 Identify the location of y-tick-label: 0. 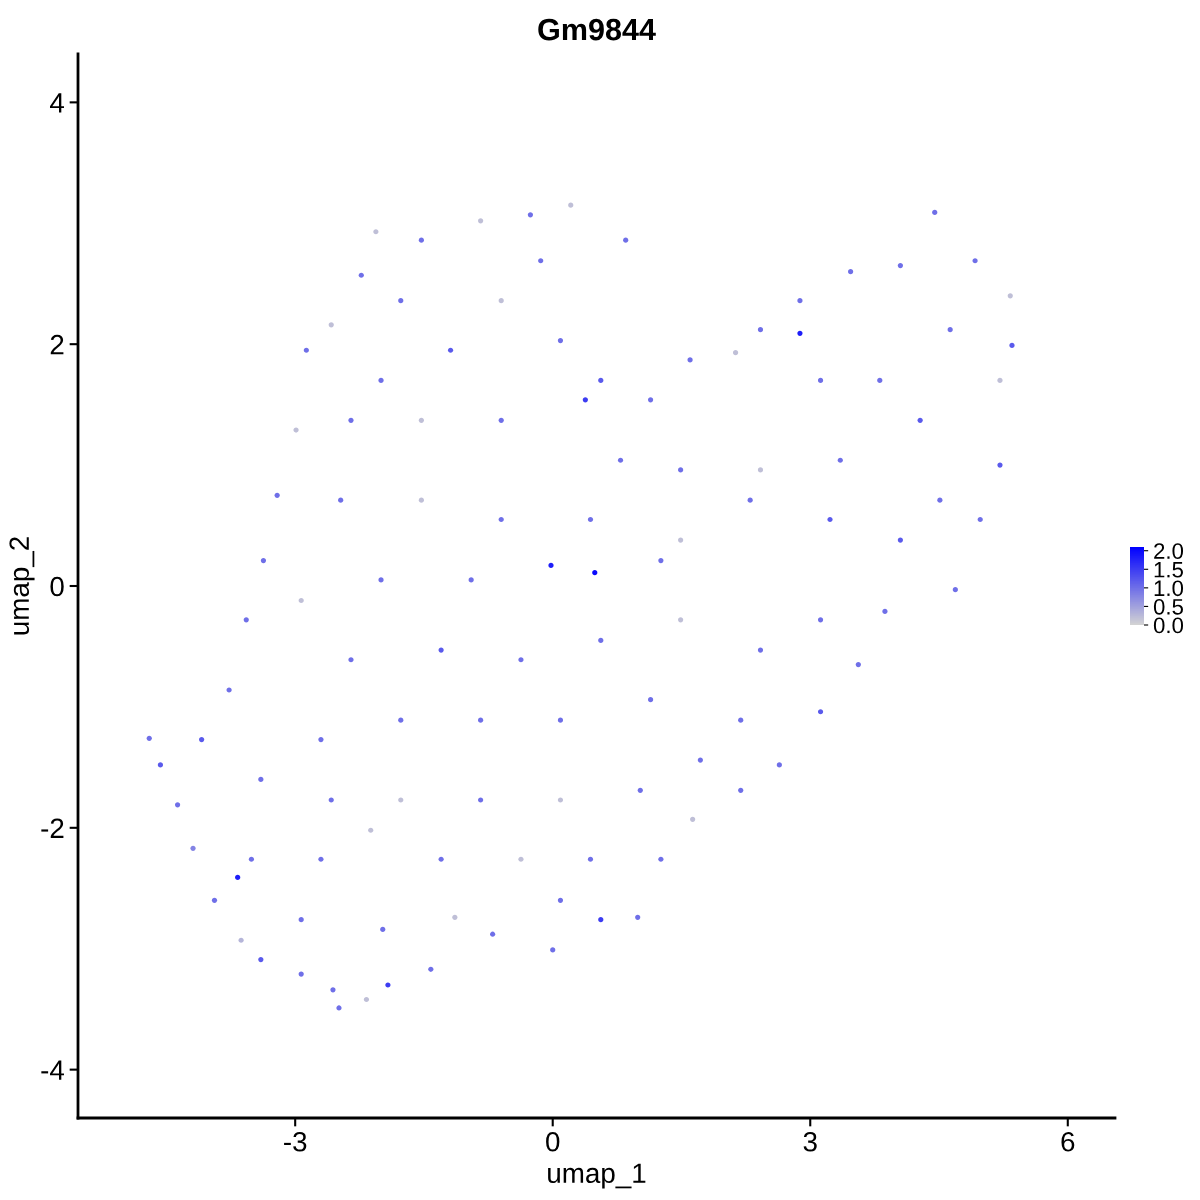
(57, 586).